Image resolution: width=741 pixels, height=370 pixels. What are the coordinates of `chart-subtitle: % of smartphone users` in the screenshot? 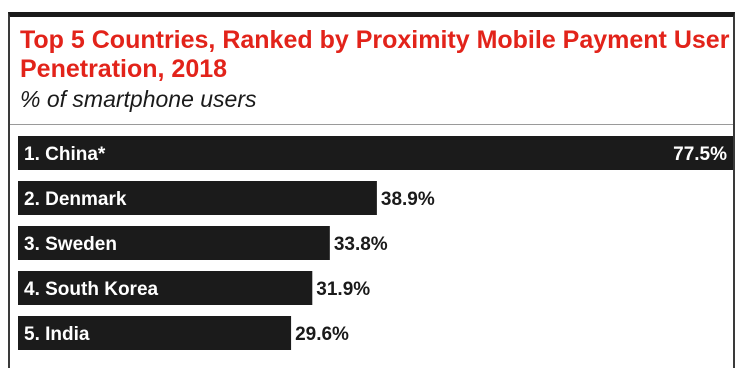 It's located at (138, 99).